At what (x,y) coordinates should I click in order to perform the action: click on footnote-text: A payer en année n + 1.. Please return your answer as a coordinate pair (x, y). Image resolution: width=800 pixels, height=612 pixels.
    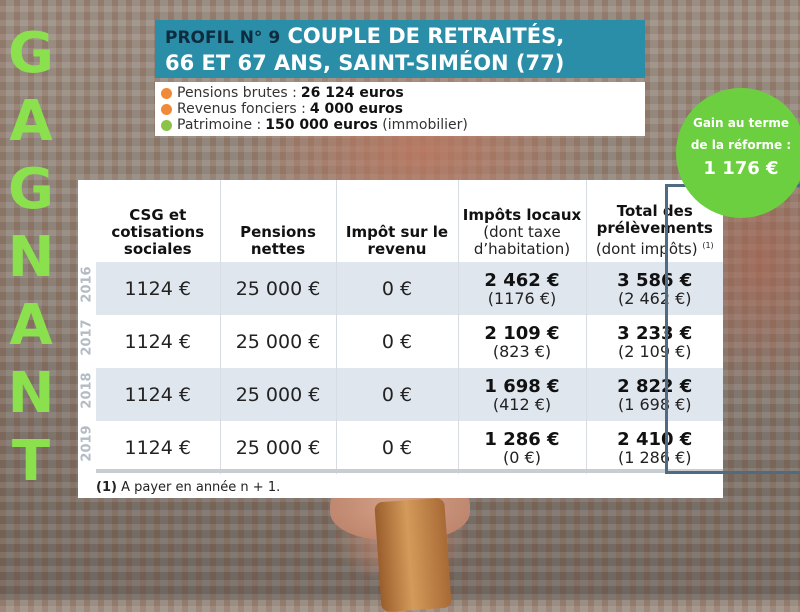
    Looking at the image, I should click on (198, 487).